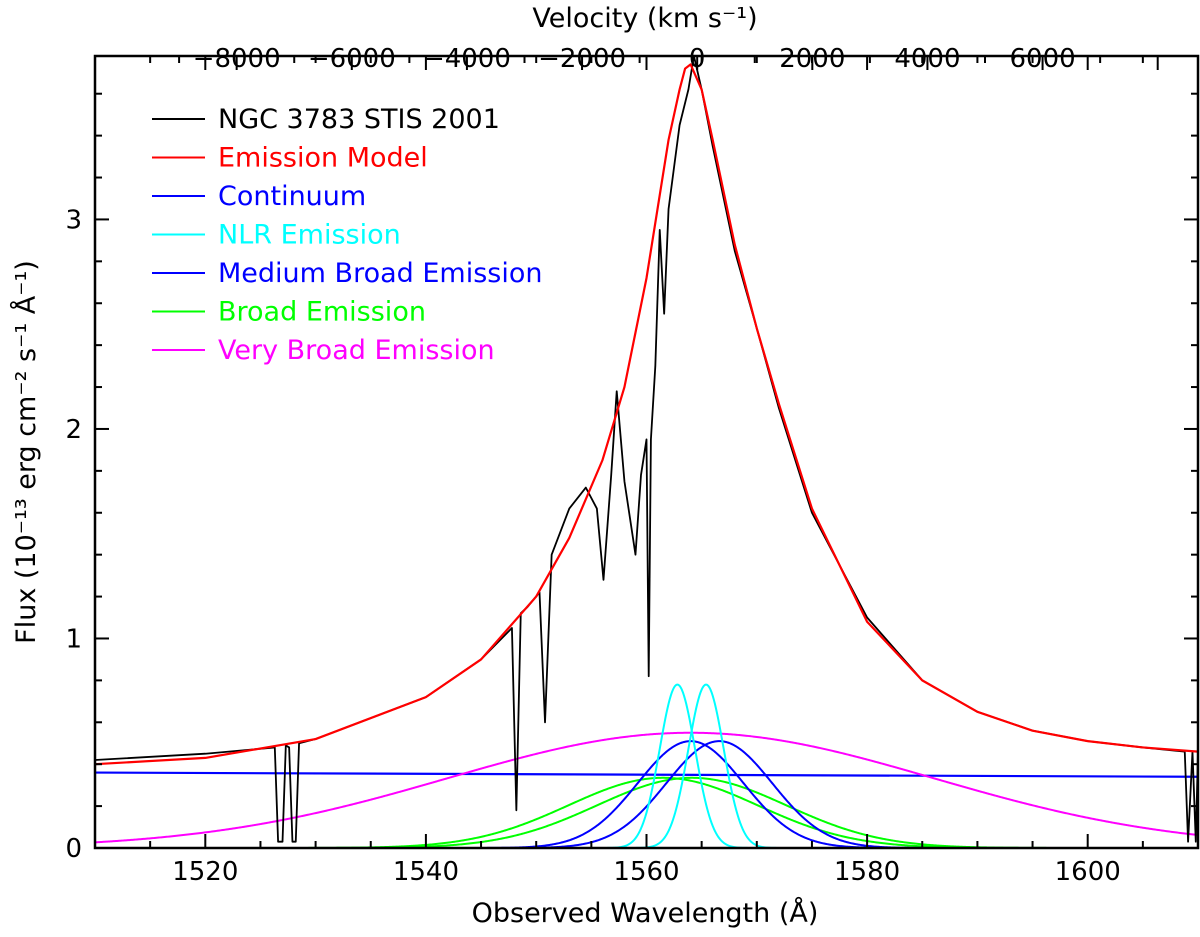 This screenshot has height=937, width=1200. I want to click on legend-label-emission-model: Emission Model, so click(323, 158).